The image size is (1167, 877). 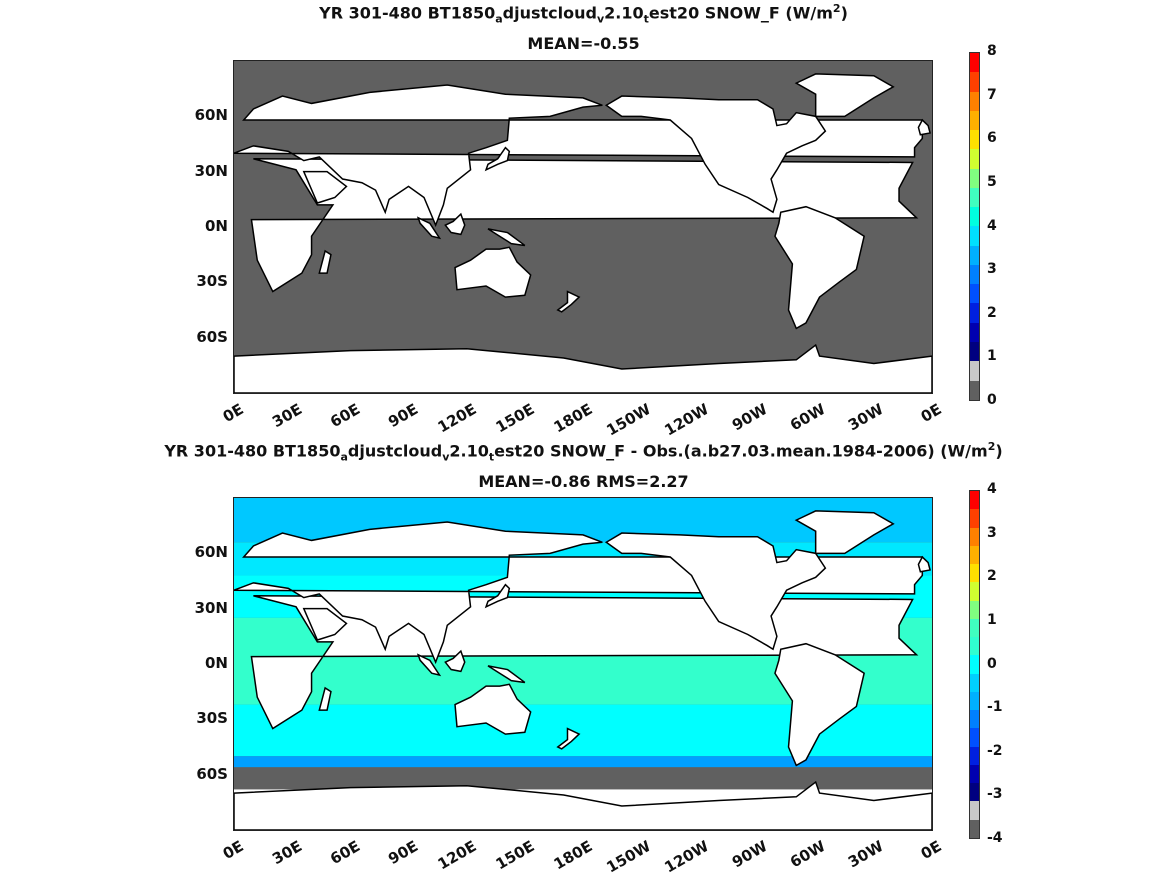 I want to click on lon-label: 60W, so click(x=808, y=417).